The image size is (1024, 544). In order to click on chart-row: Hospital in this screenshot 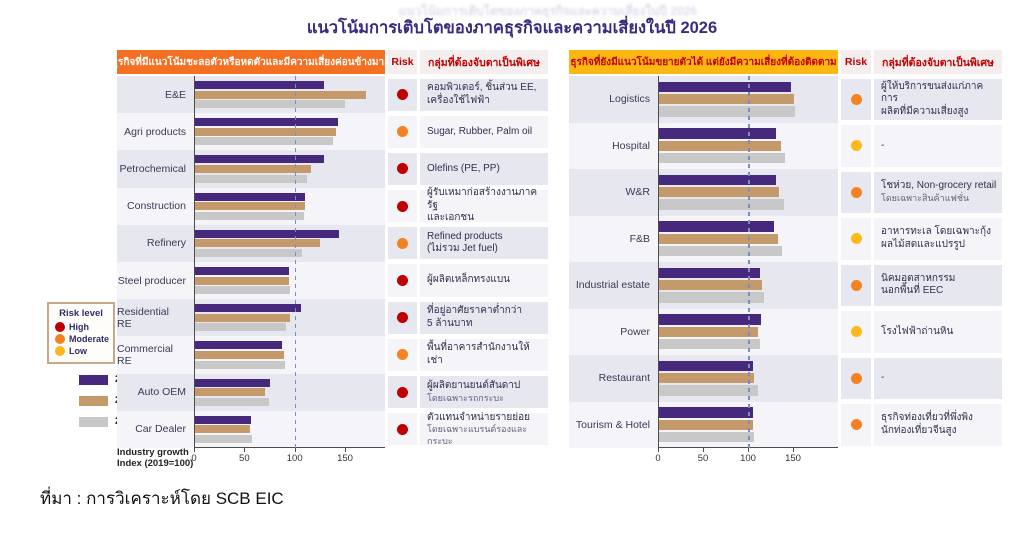, I will do `click(703, 145)`.